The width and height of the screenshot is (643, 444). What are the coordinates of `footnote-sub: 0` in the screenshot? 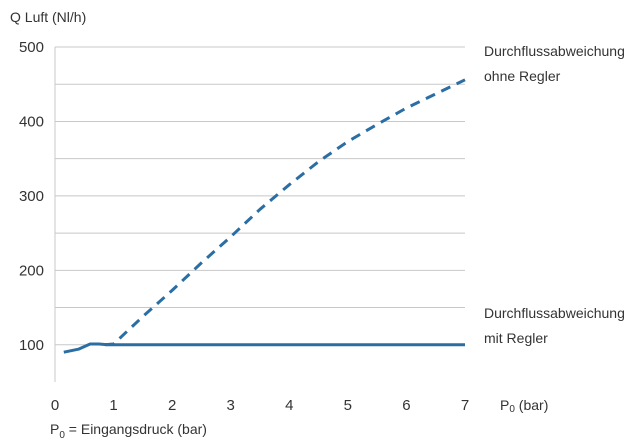 It's located at (62, 435).